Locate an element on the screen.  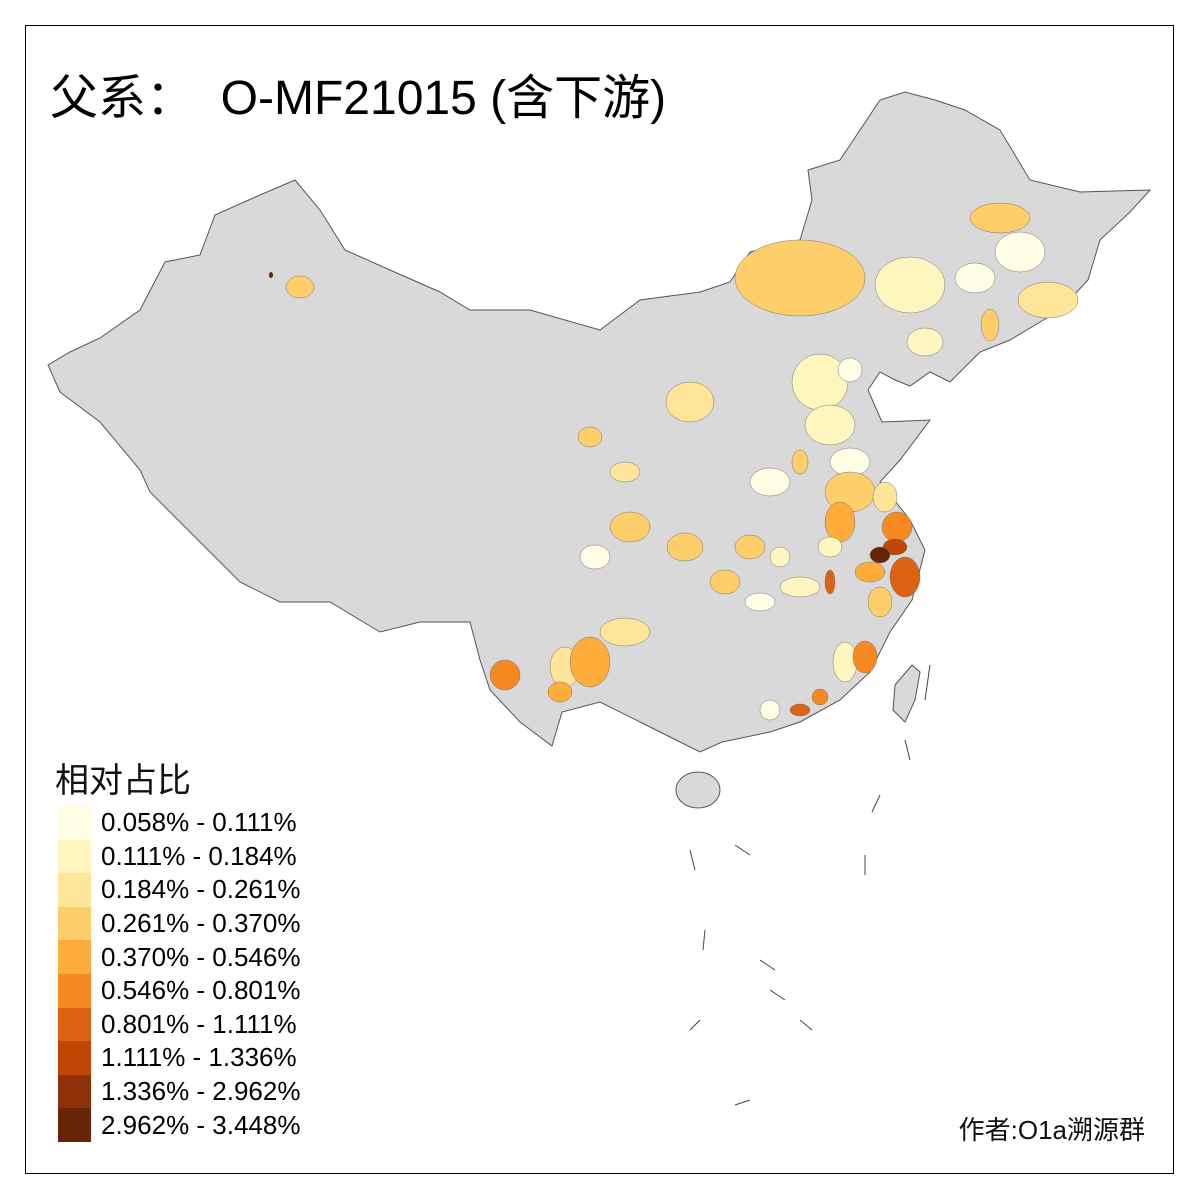
legend-label: 0.546% - 0.801% is located at coordinates (201, 990).